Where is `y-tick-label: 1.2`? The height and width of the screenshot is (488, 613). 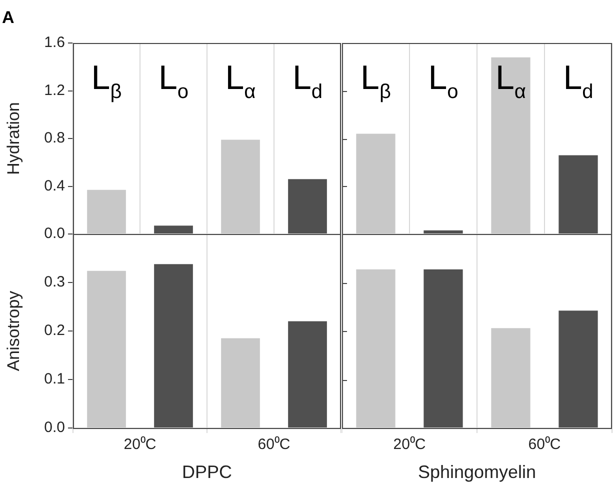 y-tick-label: 1.2 is located at coordinates (54, 90).